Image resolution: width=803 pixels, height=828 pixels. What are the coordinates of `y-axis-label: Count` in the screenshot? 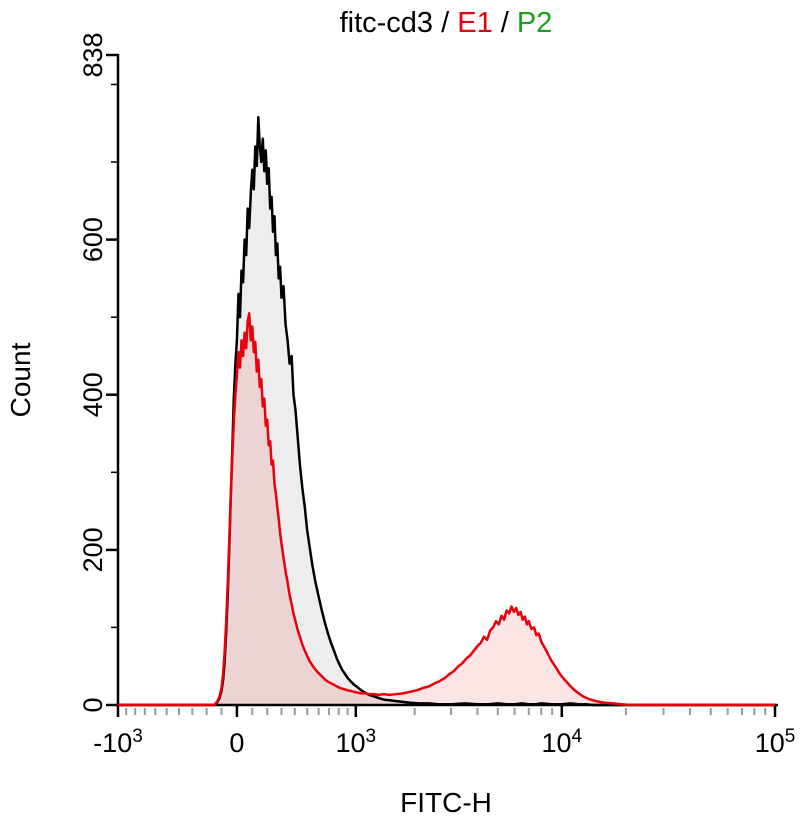 It's located at (20, 379).